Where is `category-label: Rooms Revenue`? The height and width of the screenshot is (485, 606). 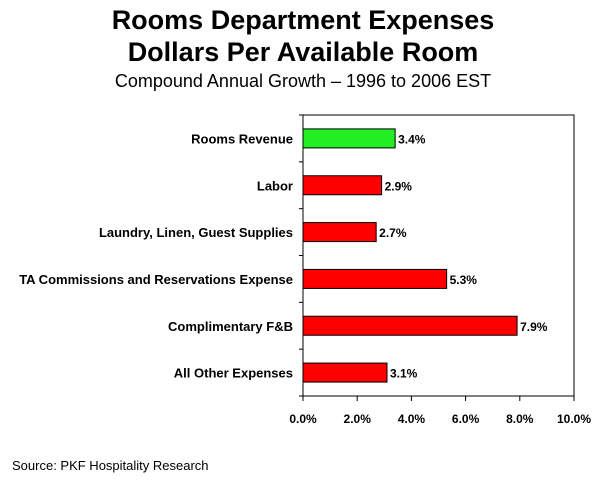 category-label: Rooms Revenue is located at coordinates (242, 138).